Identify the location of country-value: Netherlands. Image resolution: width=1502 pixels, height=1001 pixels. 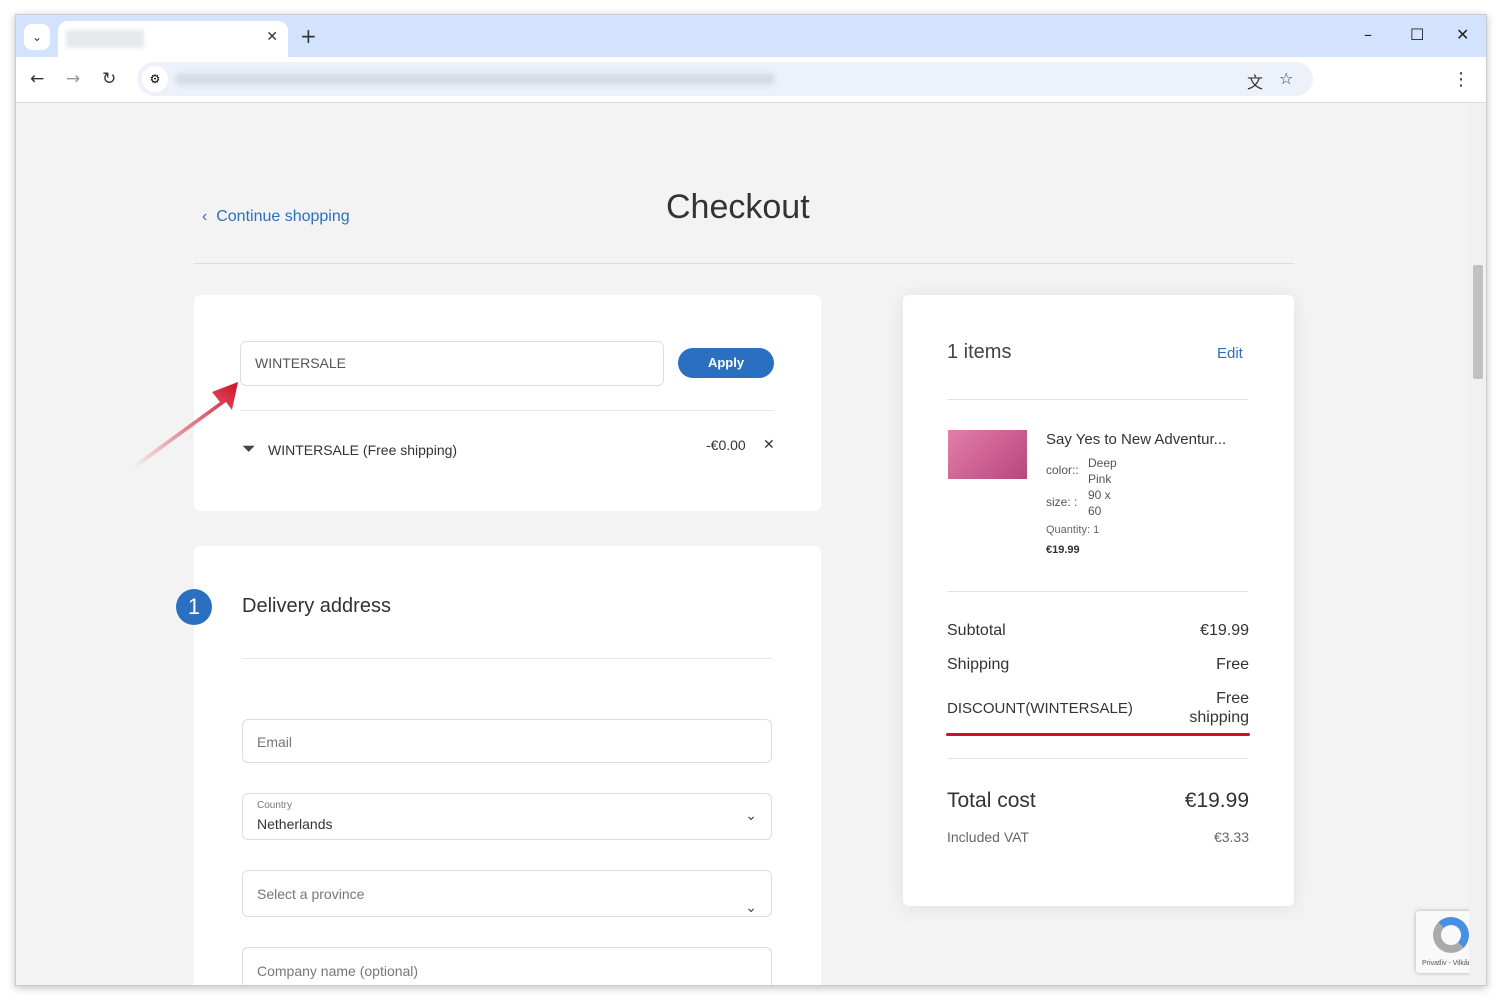
(295, 824).